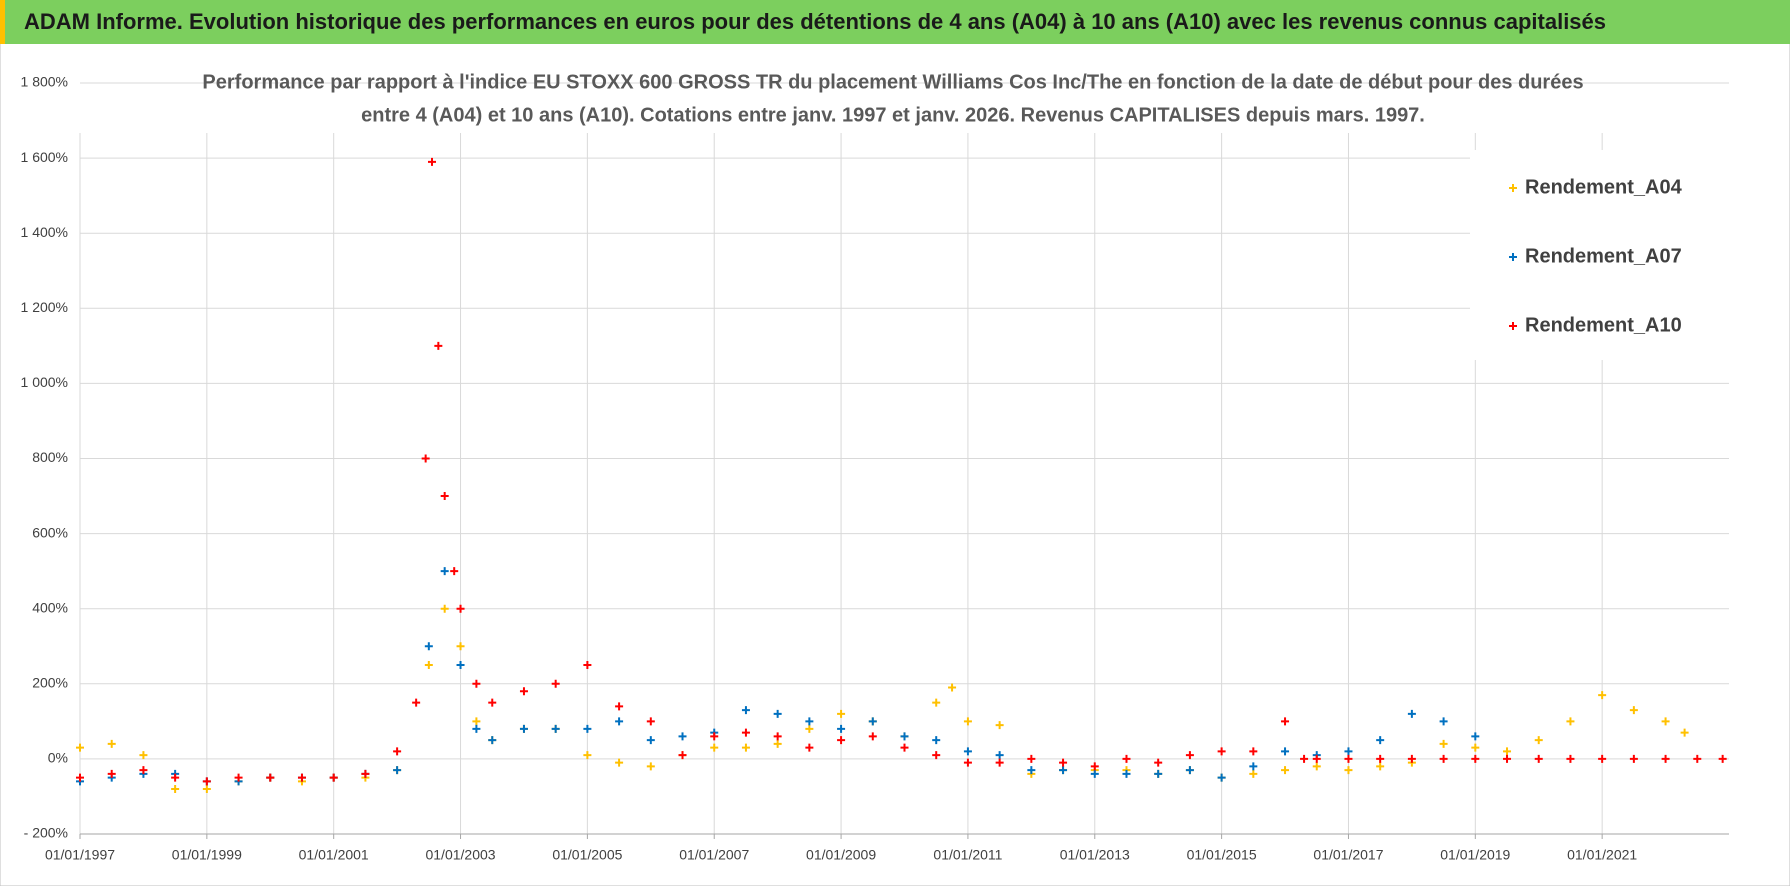  I want to click on x-tick-label: 01/01/2013, so click(1095, 855).